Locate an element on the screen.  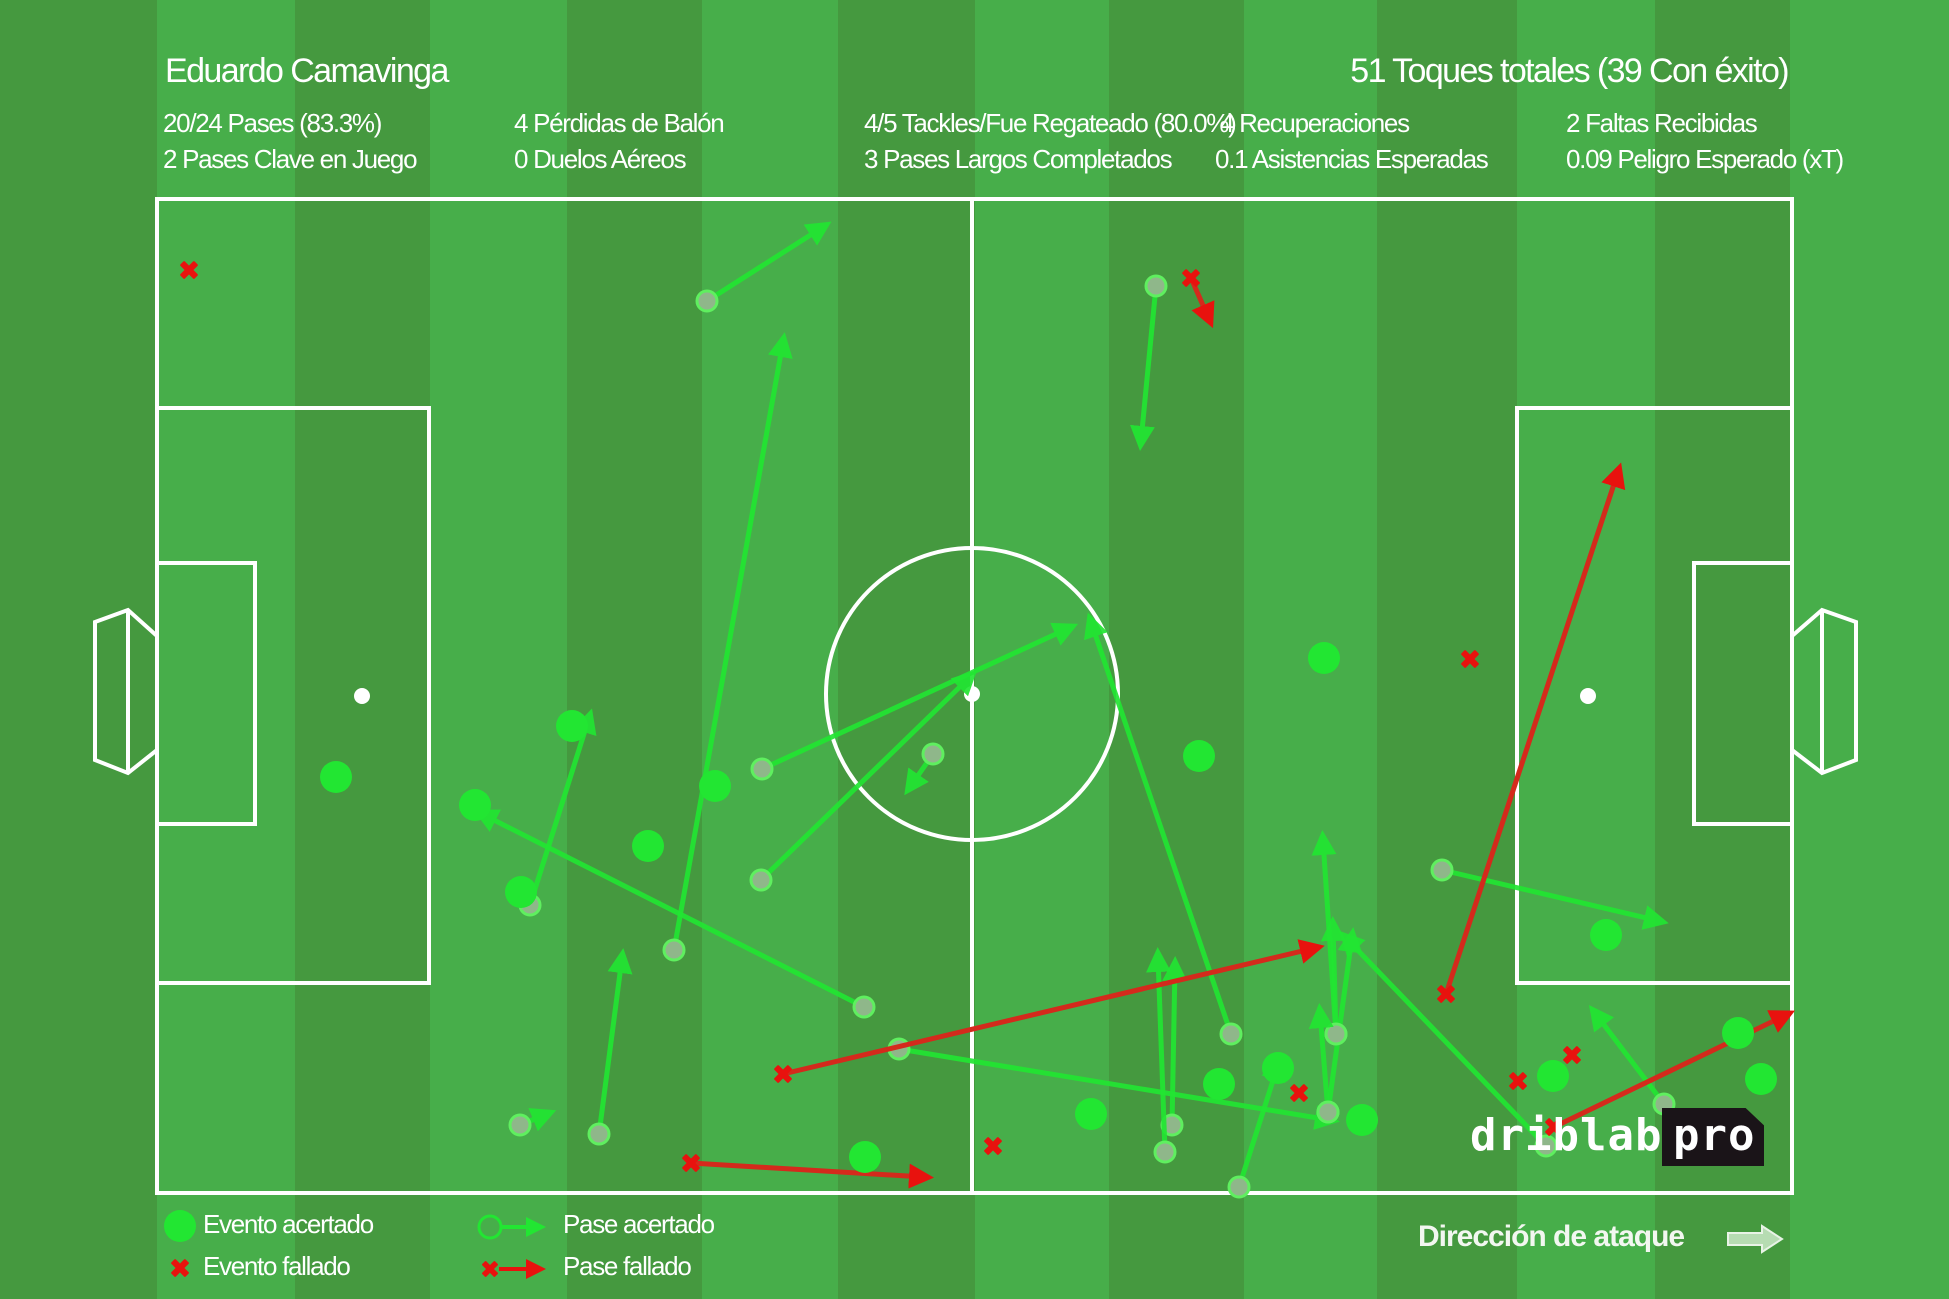
stat-ball-losses: 4 Pérdidas de Balón is located at coordinates (619, 123).